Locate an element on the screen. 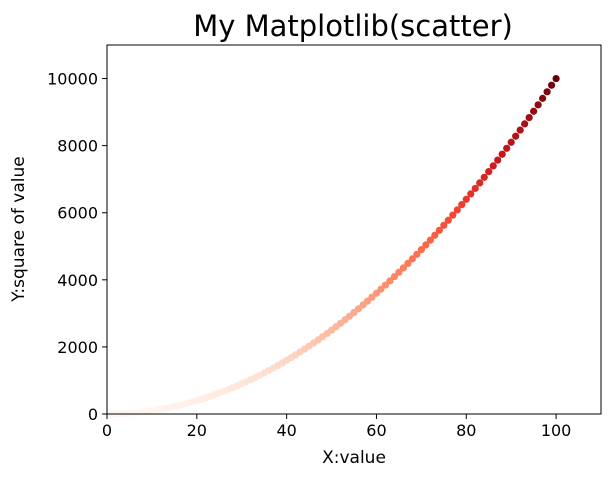 This screenshot has width=615, height=477. x-tick-label: 40 is located at coordinates (286, 430).